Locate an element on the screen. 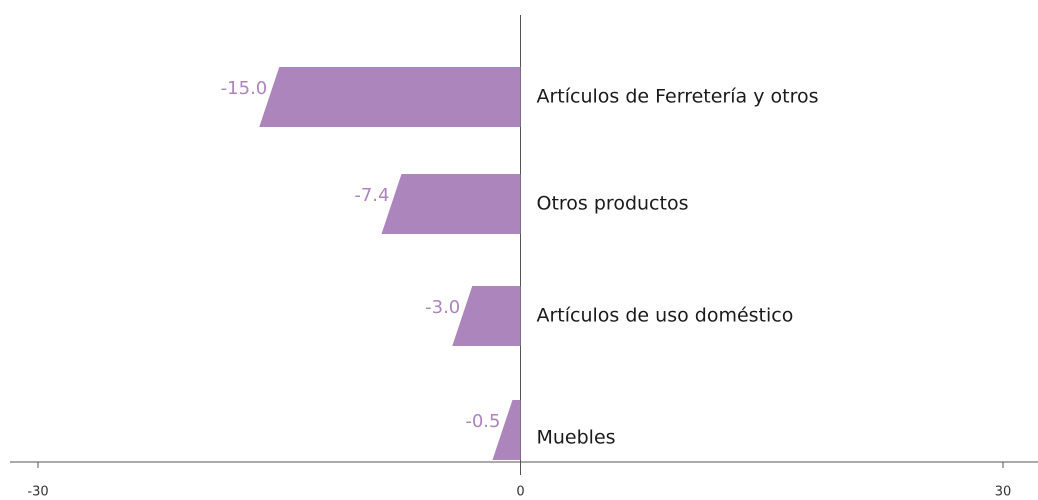  value-label: -15.0 is located at coordinates (244, 88).